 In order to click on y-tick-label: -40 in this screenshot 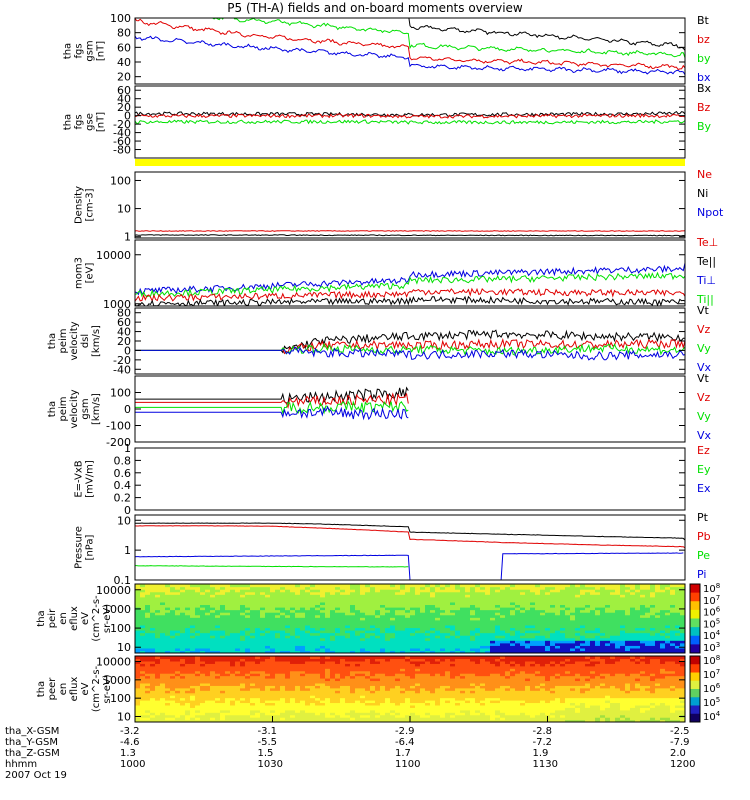, I will do `click(122, 133)`.